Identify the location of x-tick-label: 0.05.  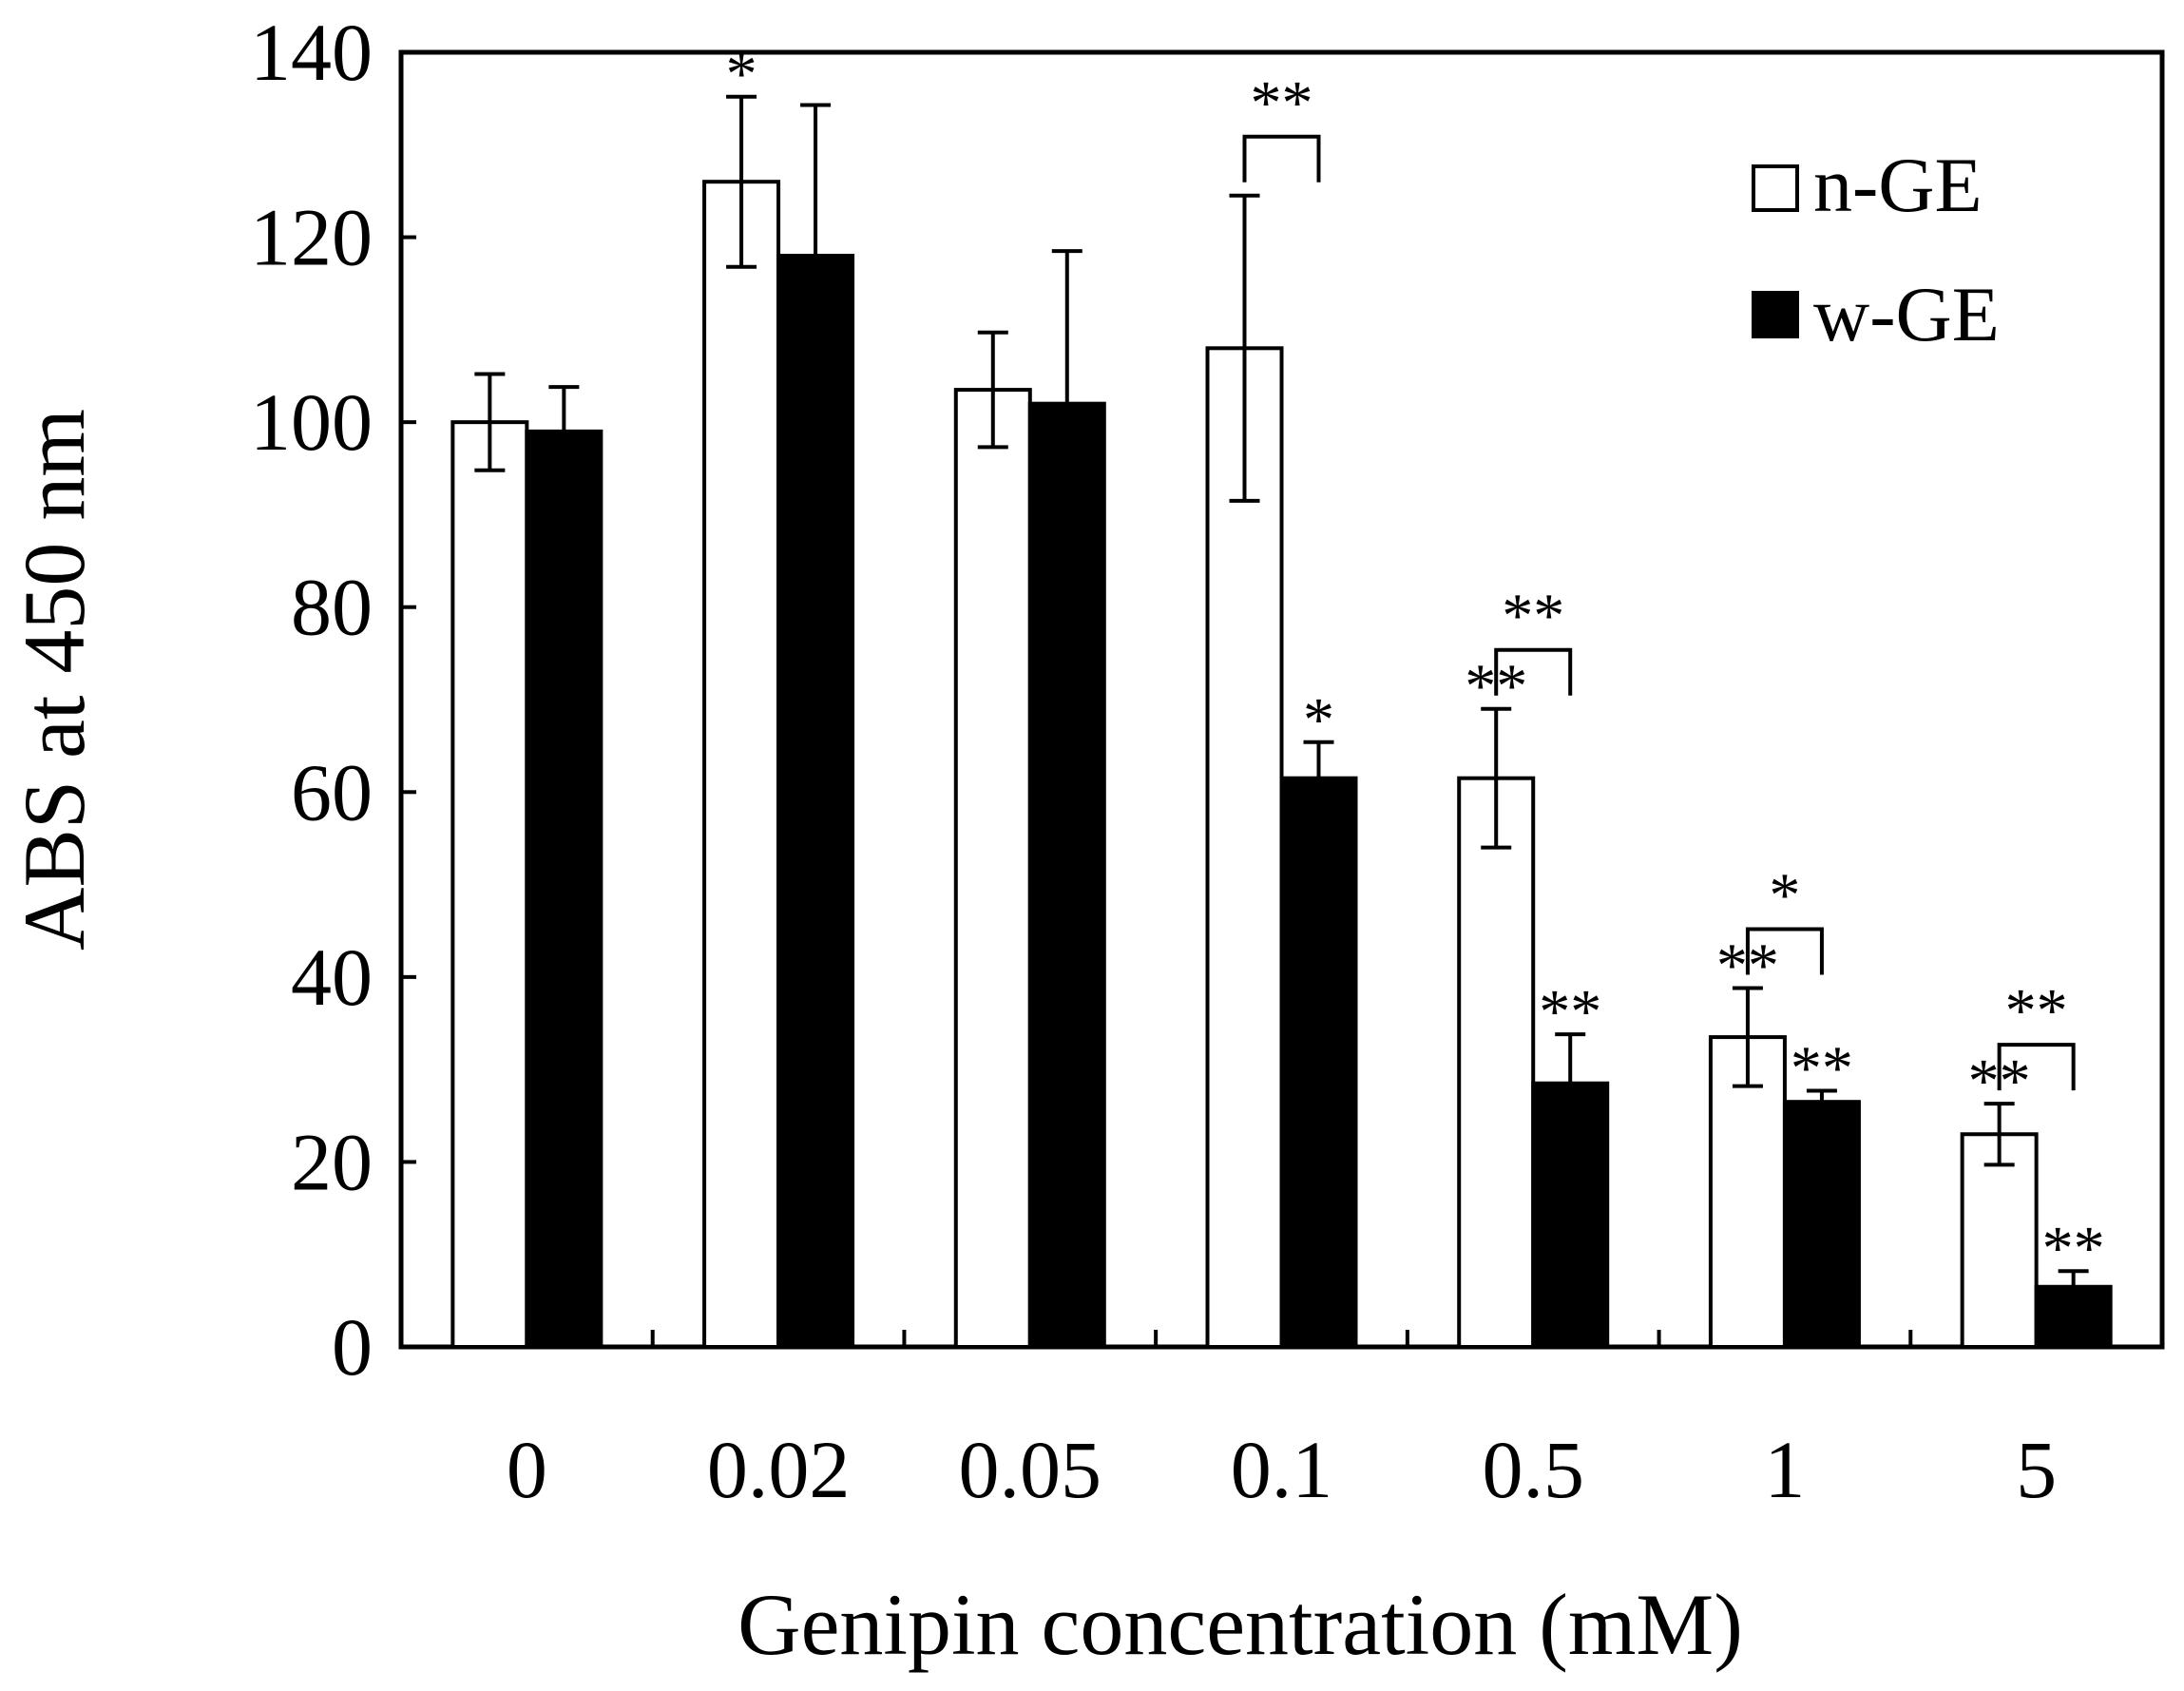
(1030, 1469).